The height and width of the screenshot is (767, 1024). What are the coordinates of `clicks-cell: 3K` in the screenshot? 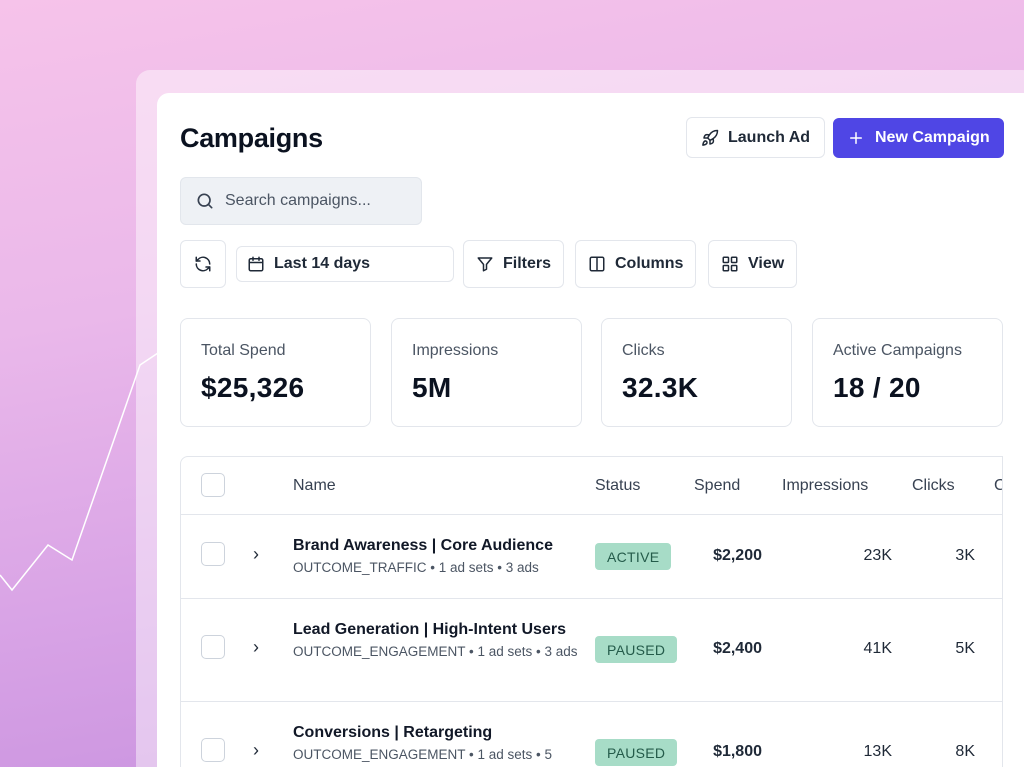 It's located at (965, 555).